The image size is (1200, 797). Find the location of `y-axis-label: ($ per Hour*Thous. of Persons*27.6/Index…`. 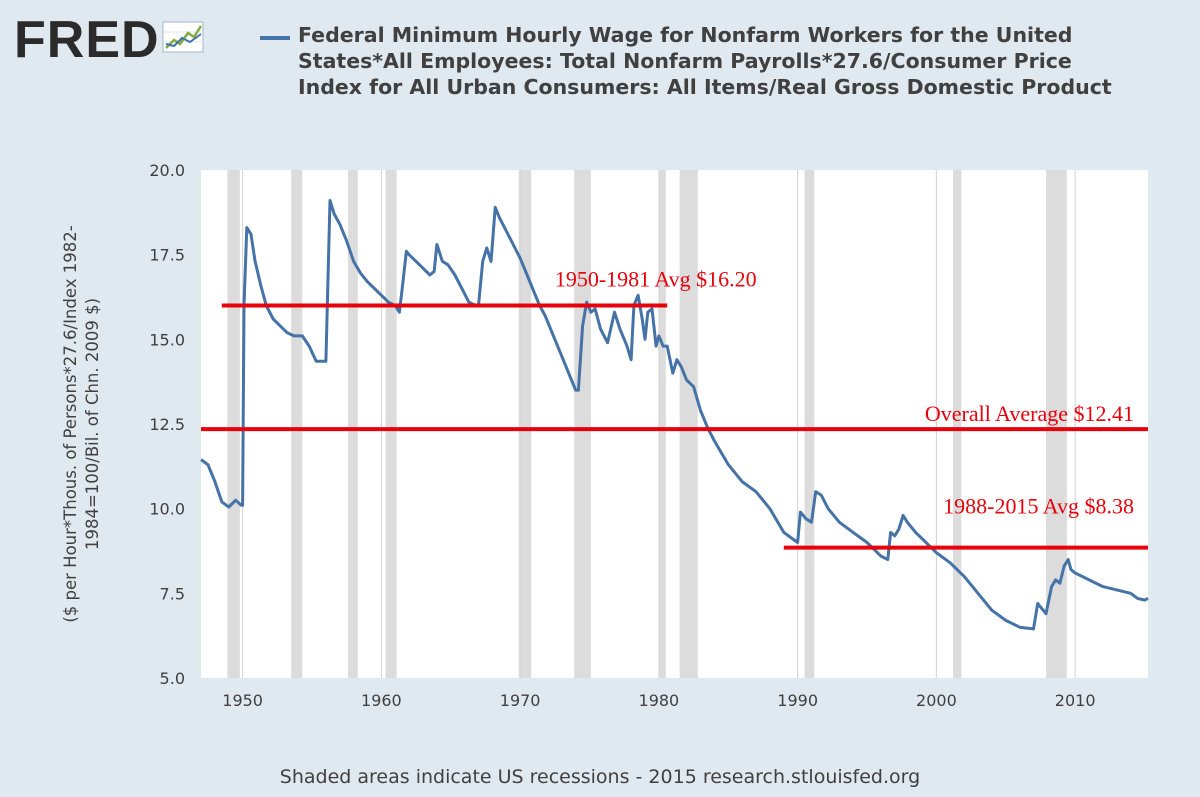

y-axis-label: ($ per Hour*Thous. of Persons*27.6/Index… is located at coordinates (81, 423).